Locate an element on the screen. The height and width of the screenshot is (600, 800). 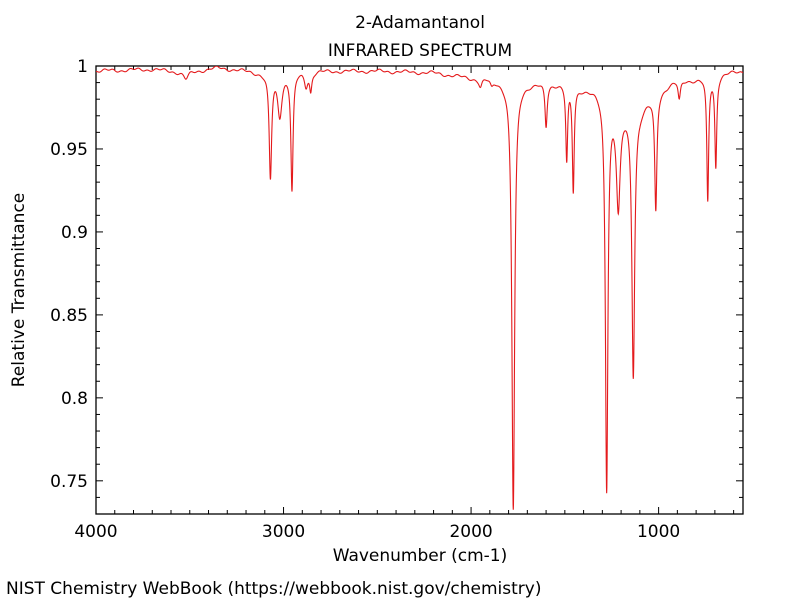
y-tick-label: 1 is located at coordinates (82, 67).